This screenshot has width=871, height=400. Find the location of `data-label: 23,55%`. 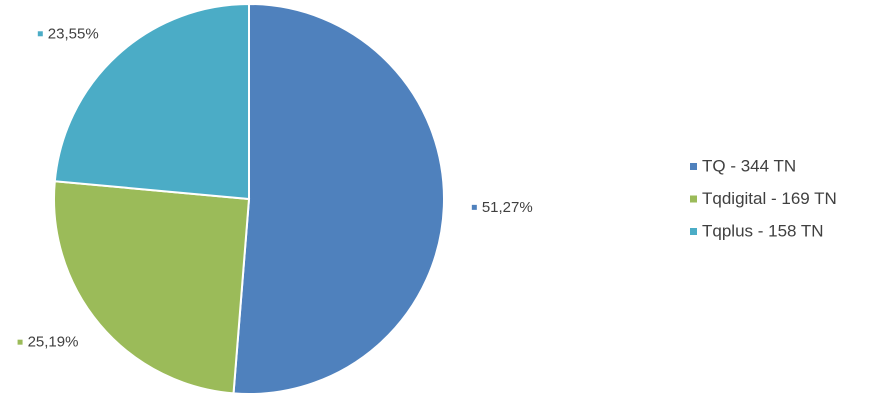

data-label: 23,55% is located at coordinates (73, 33).